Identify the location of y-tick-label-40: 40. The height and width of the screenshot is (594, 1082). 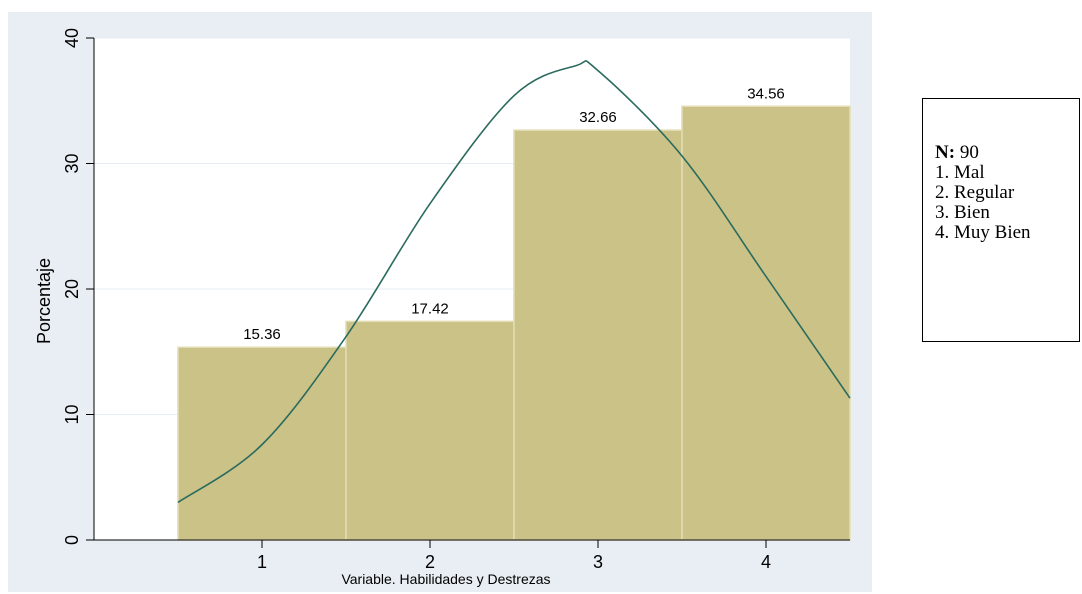
(72, 38).